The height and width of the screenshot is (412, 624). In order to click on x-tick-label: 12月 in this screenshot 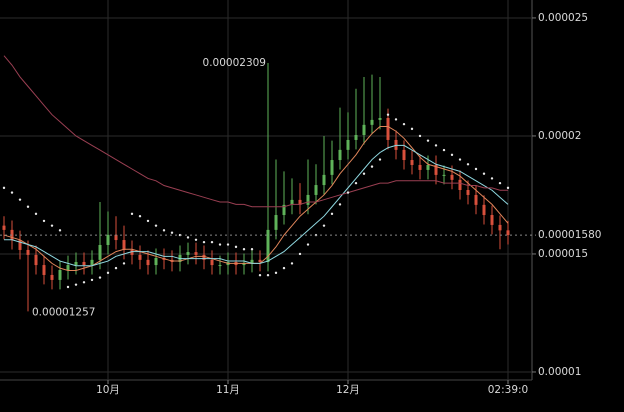, I will do `click(348, 390)`.